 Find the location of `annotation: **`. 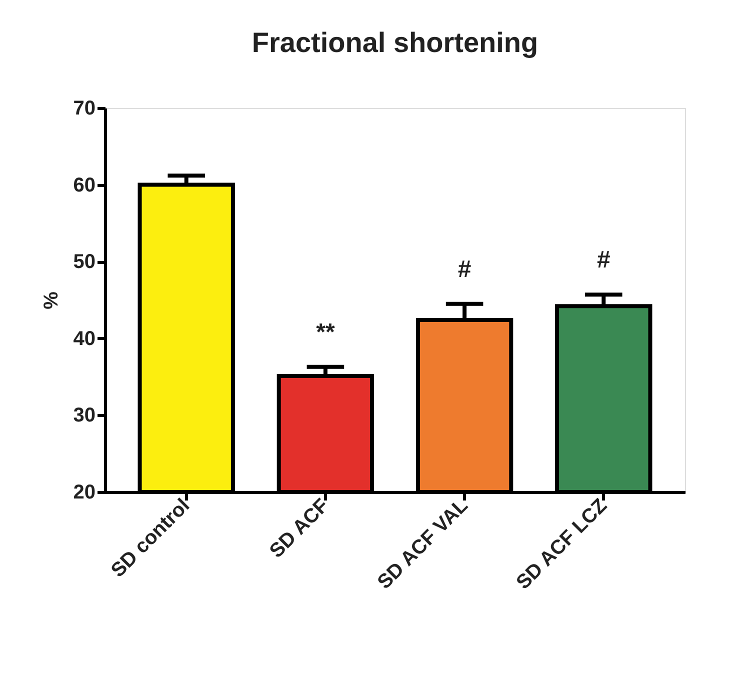

annotation: ** is located at coordinates (326, 332).